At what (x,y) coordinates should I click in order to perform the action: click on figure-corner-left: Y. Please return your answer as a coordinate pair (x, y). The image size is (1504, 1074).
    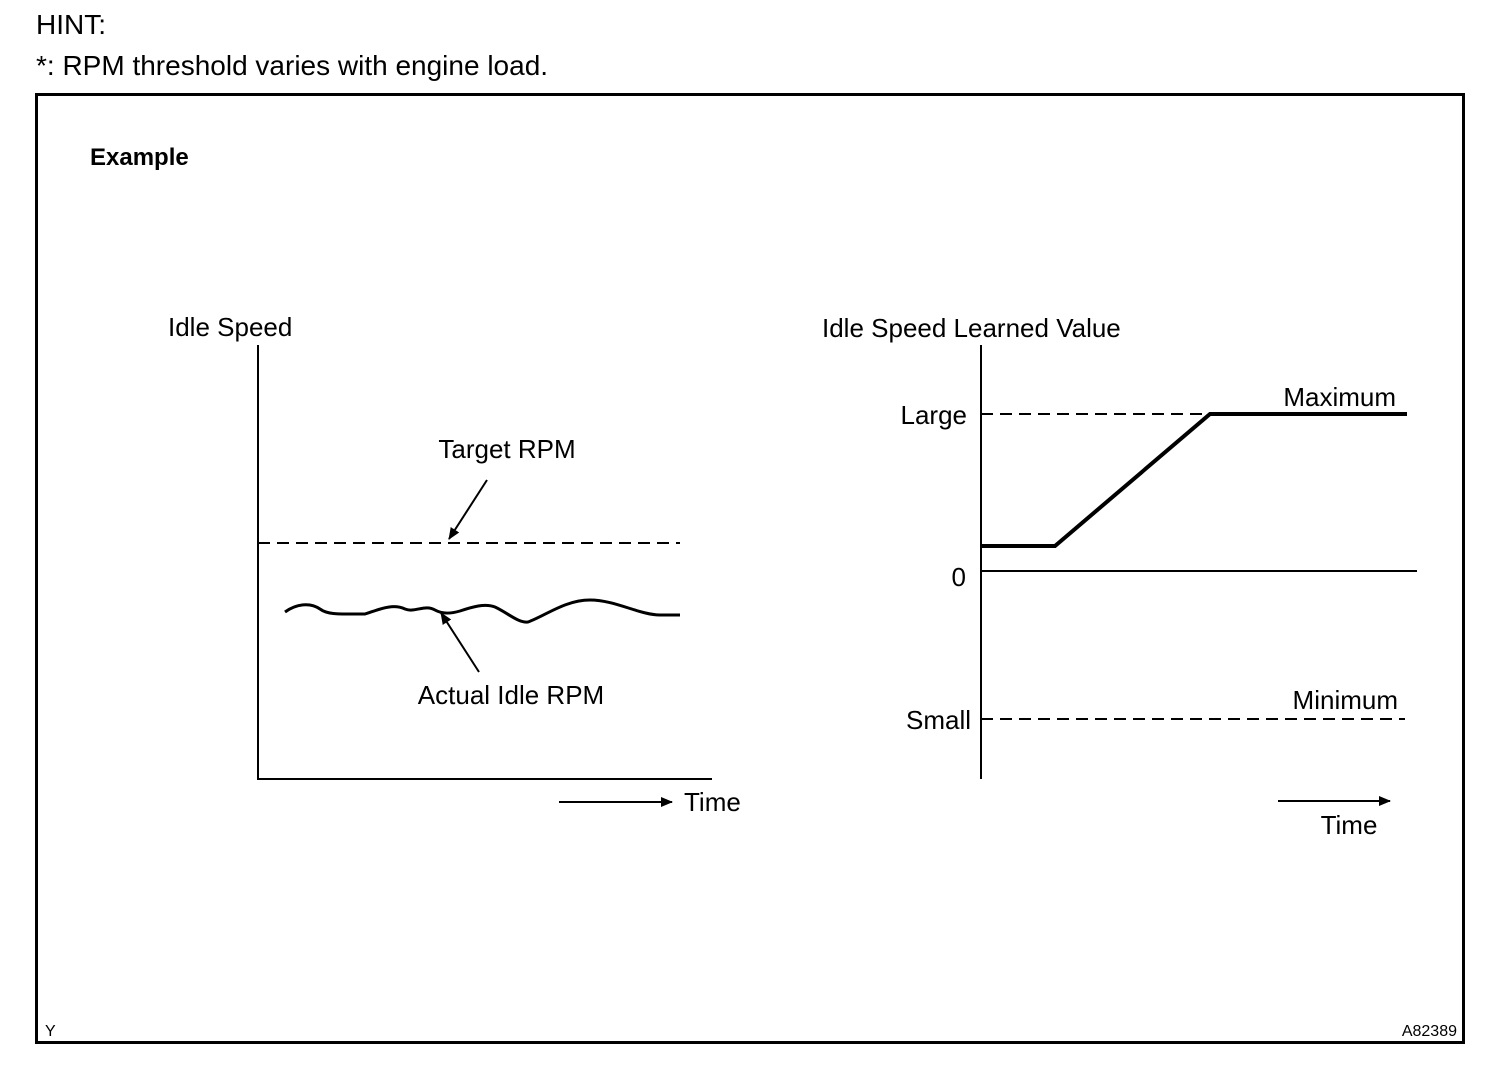
    Looking at the image, I should click on (50, 1031).